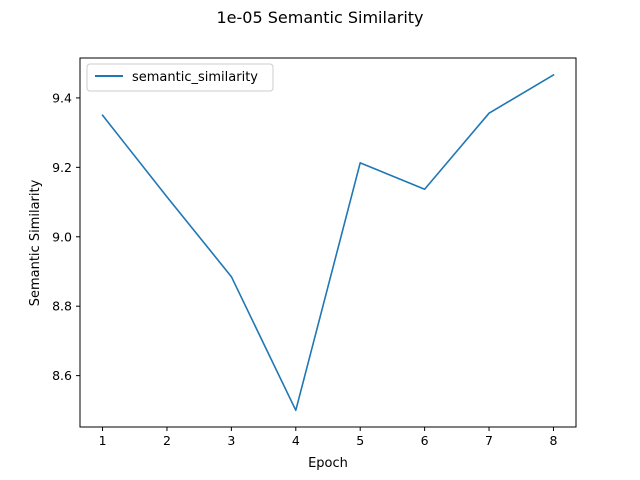 This screenshot has height=480, width=640. I want to click on legend-box, so click(180, 77).